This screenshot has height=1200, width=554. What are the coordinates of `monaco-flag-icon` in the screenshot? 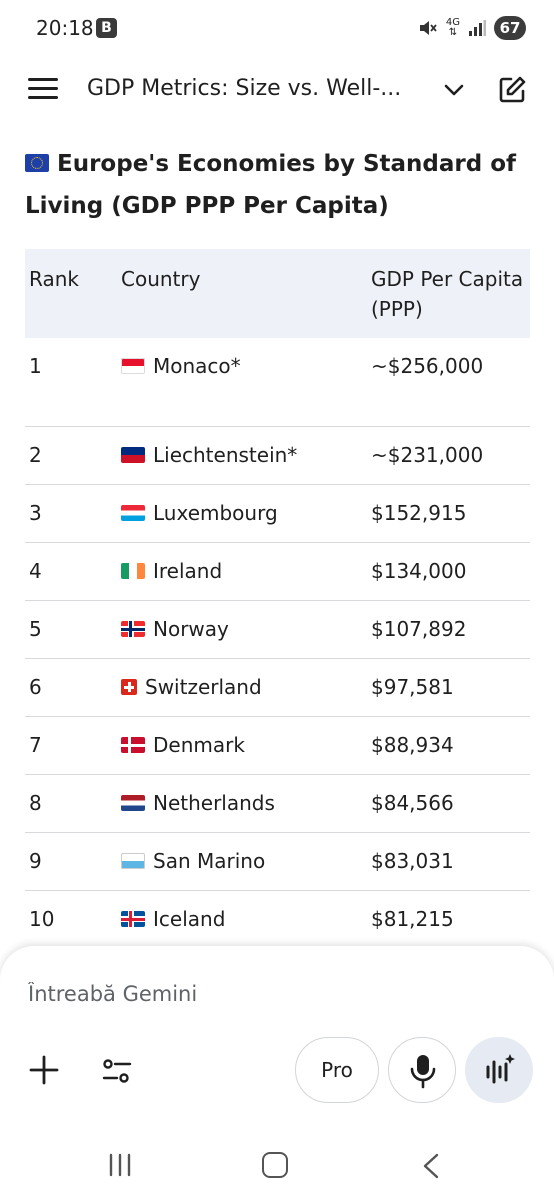 It's located at (133, 366).